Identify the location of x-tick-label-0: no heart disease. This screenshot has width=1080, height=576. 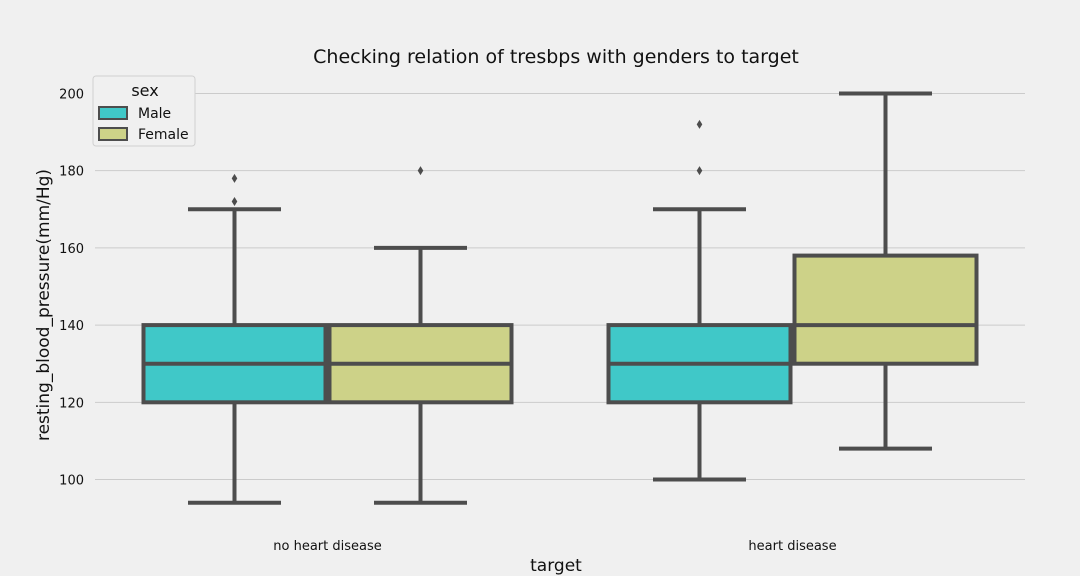
(327, 546).